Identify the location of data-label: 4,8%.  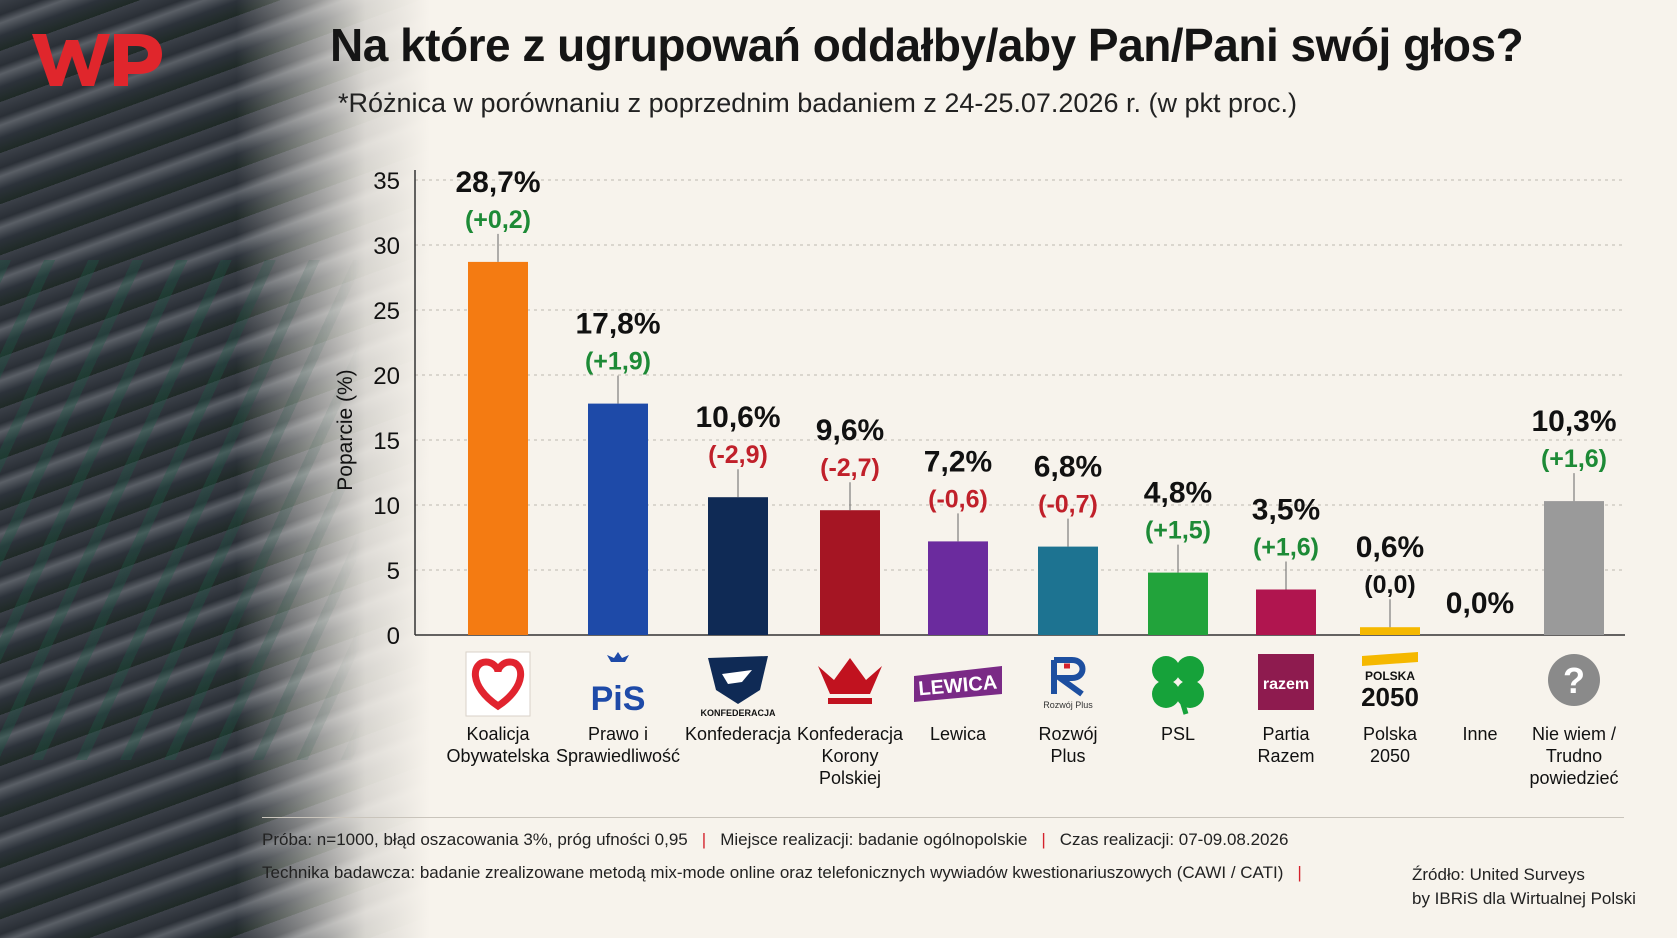
(1178, 493).